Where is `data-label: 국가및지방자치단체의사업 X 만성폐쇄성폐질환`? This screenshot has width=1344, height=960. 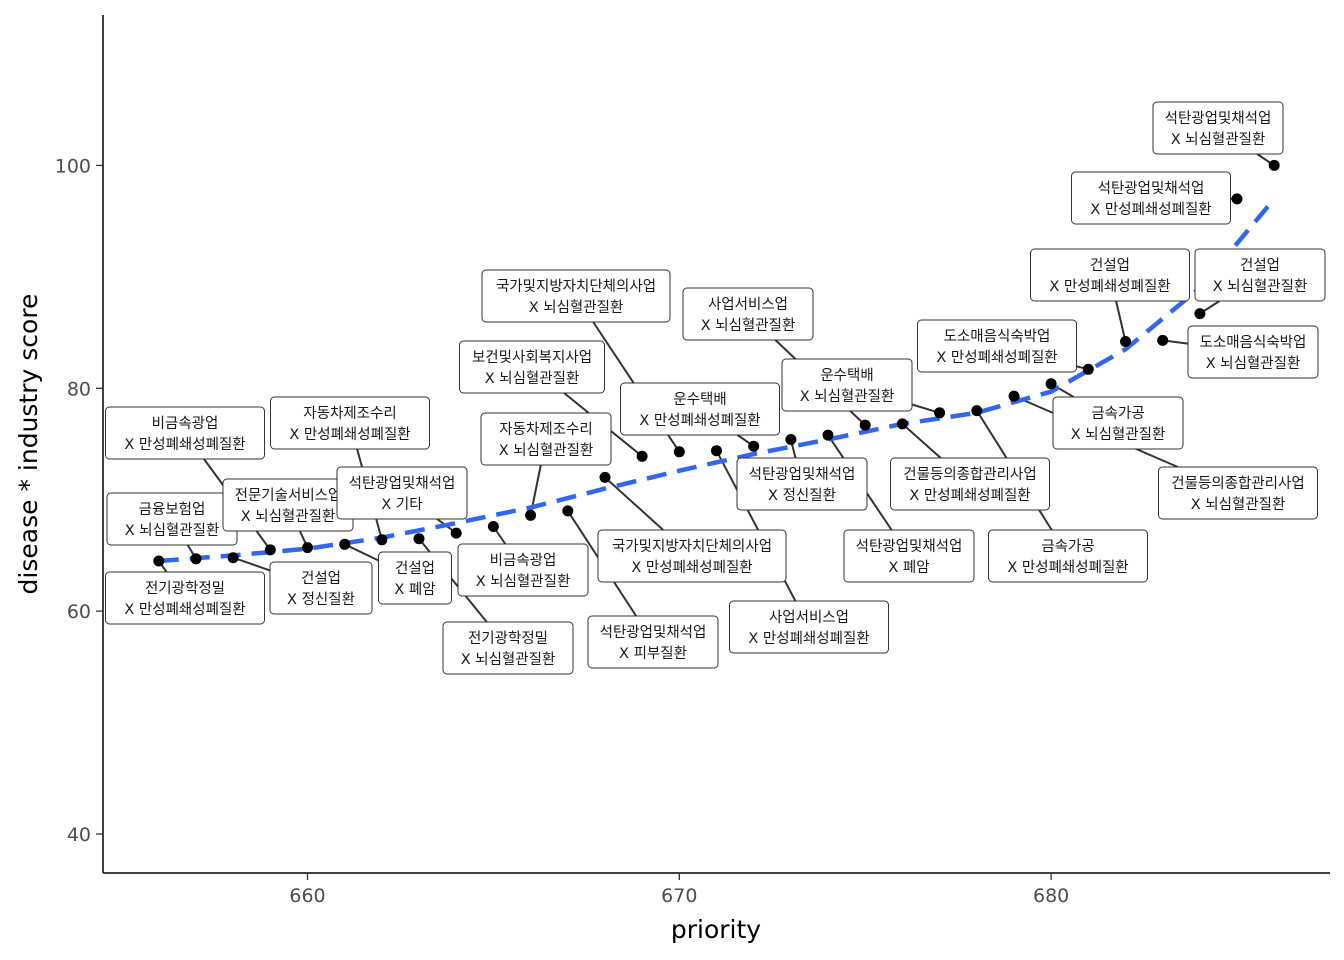 data-label: 국가및지방자치단체의사업 X 만성폐쇄성폐질환 is located at coordinates (692, 556).